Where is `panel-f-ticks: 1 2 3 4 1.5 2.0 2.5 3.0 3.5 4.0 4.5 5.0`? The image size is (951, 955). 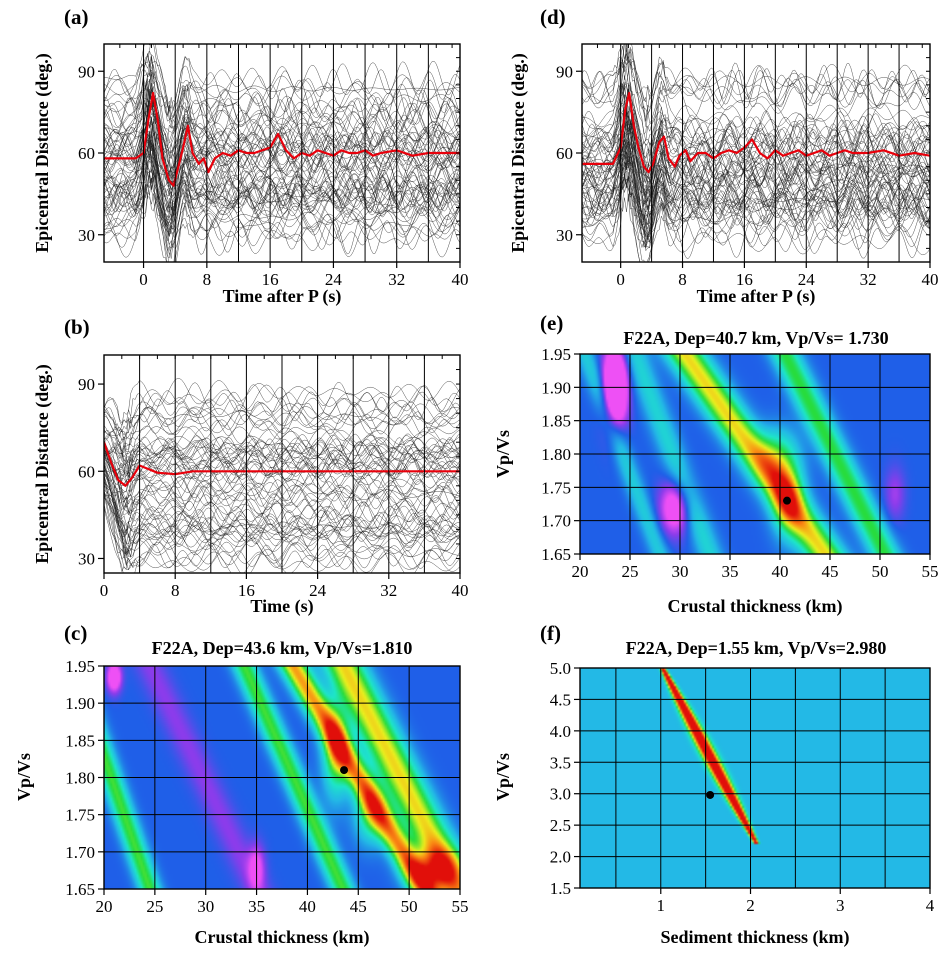 panel-f-ticks: 1 2 3 4 1.5 2.0 2.5 3.0 3.5 4.0 4.5 5.0 is located at coordinates (742, 787).